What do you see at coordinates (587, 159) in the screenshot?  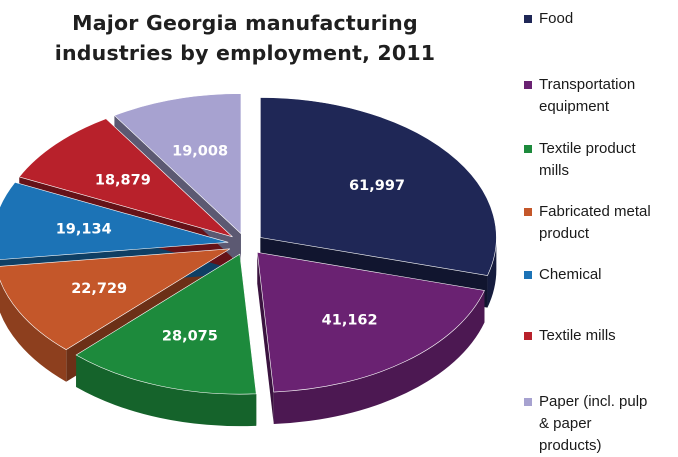 I see `legend-label: Textile product mills` at bounding box center [587, 159].